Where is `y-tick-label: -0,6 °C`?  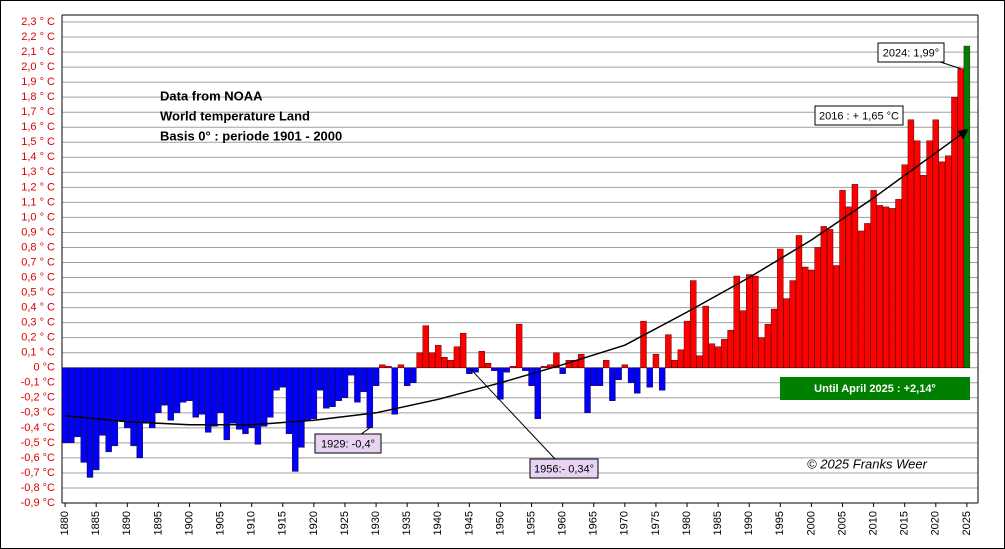 y-tick-label: -0,6 °C is located at coordinates (38, 458).